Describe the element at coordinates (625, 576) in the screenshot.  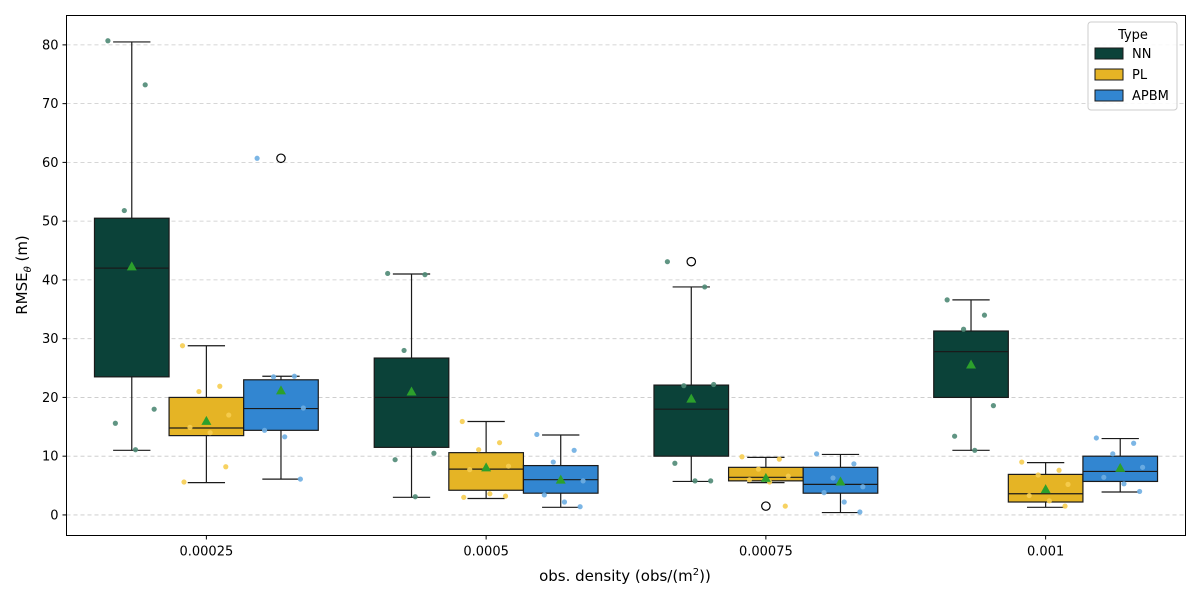
I see `x-axis-label: obs. density (obs/(m2))` at that location.